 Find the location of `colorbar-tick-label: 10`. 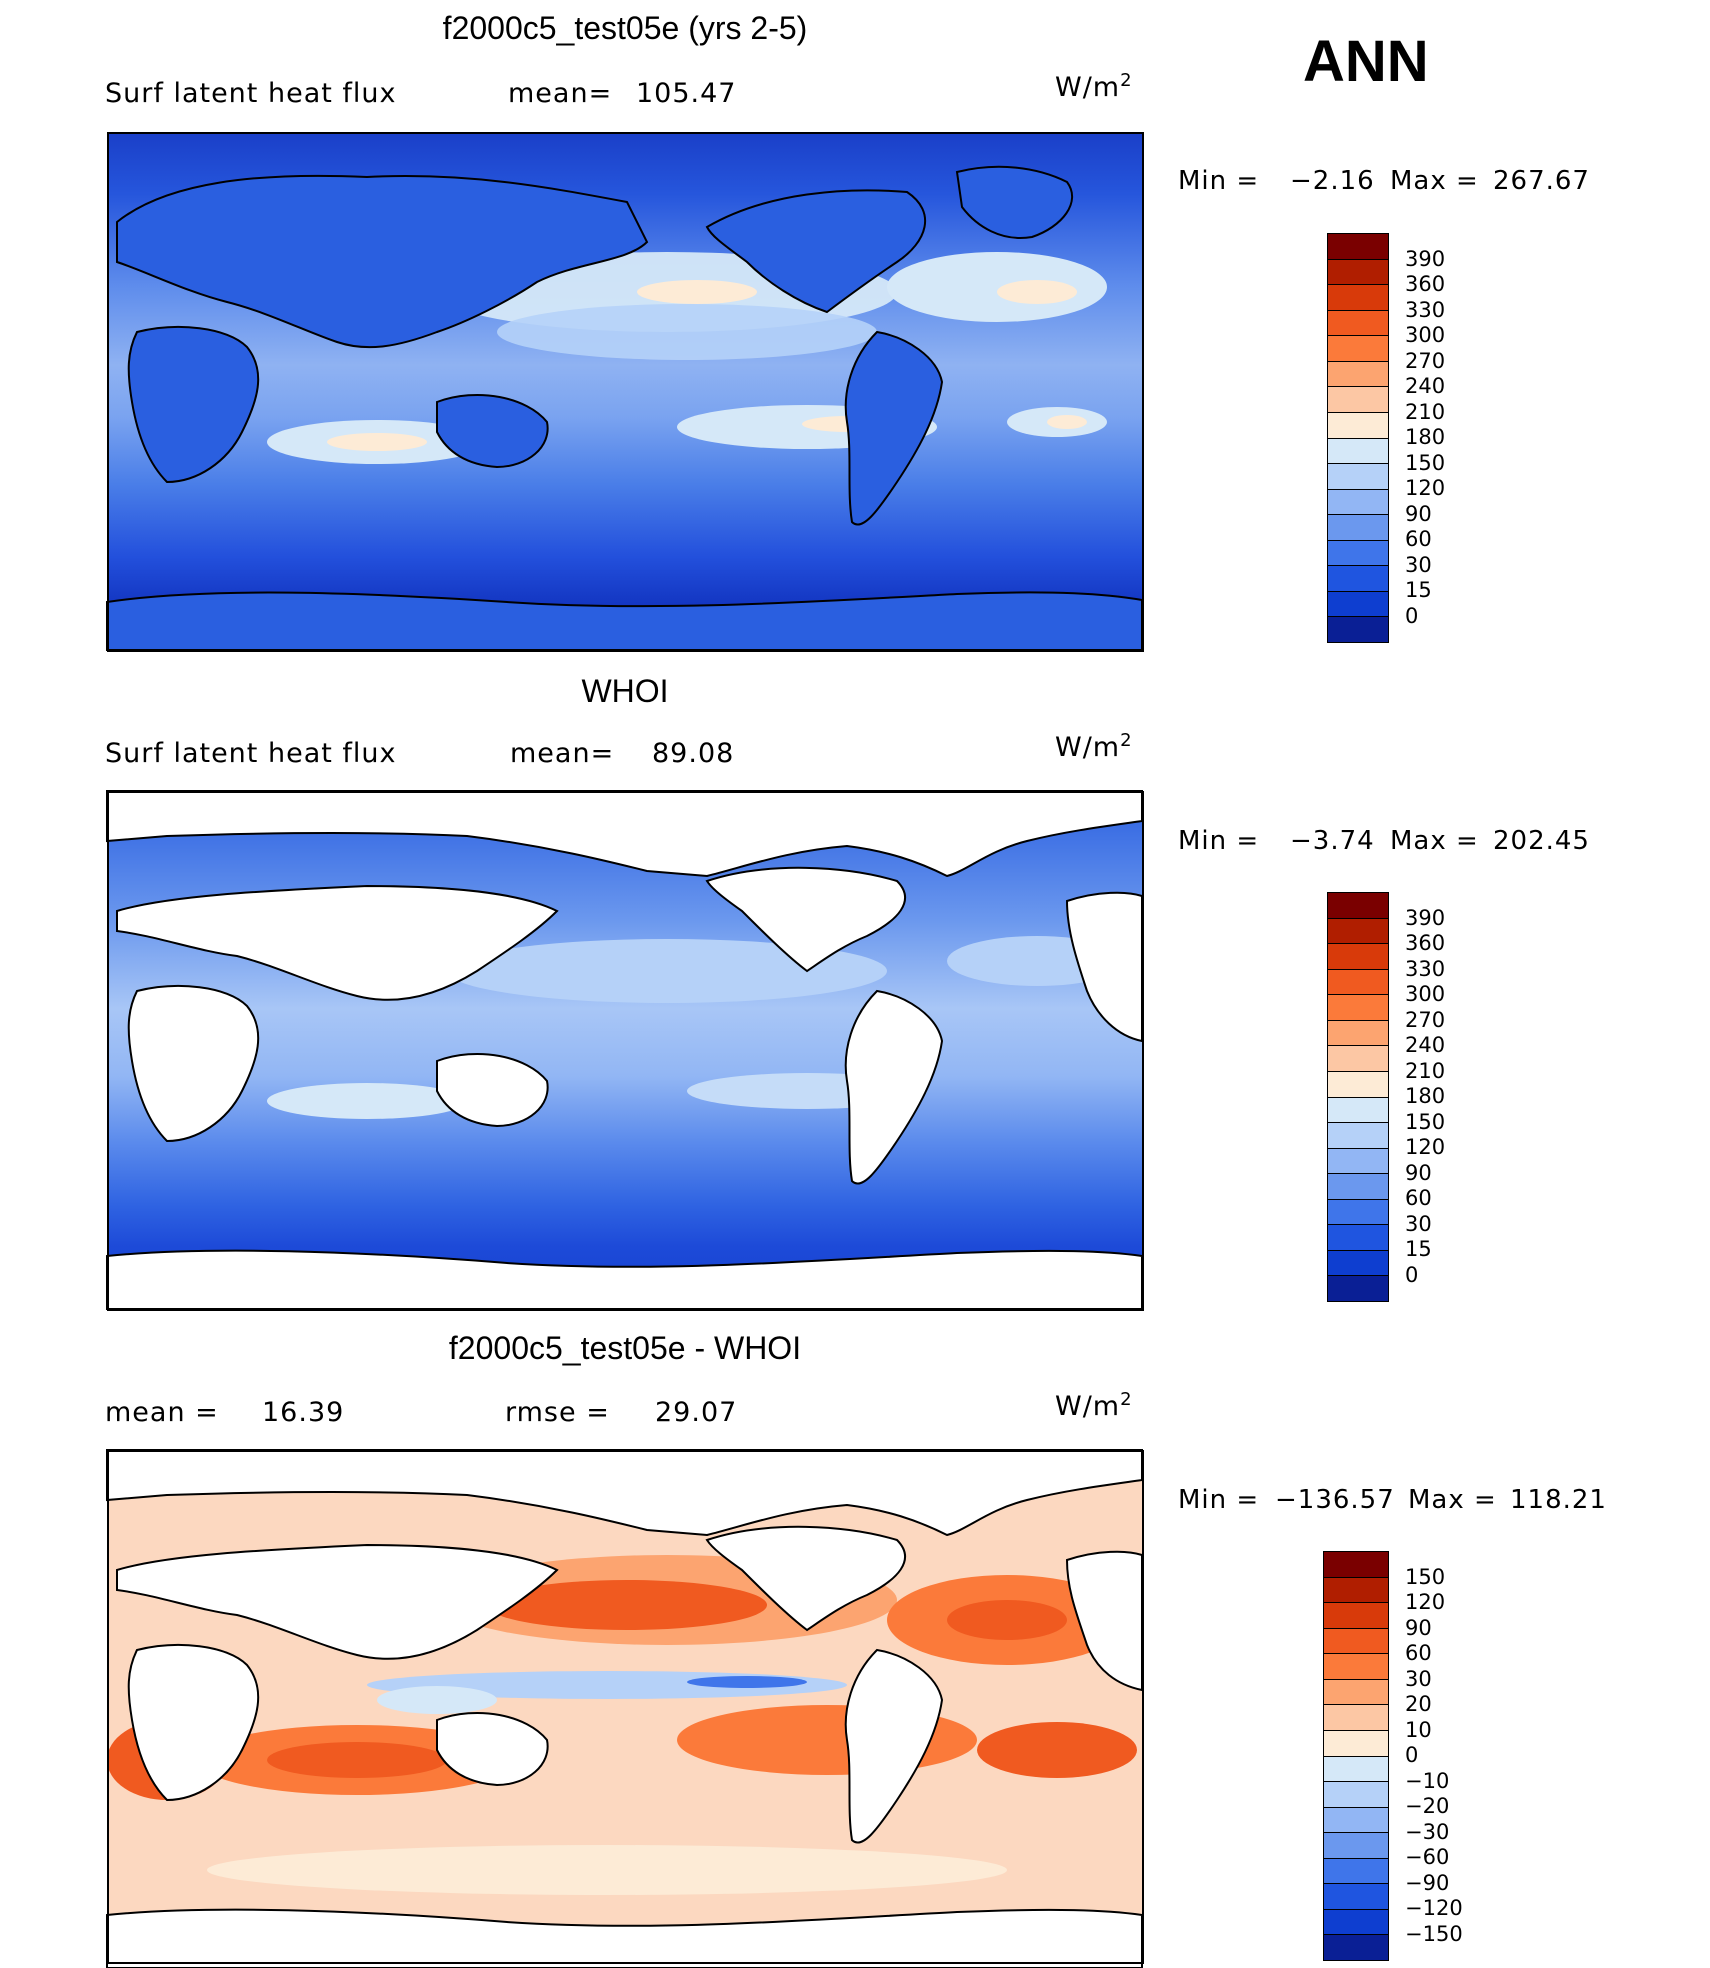

colorbar-tick-label: 10 is located at coordinates (1418, 1729).